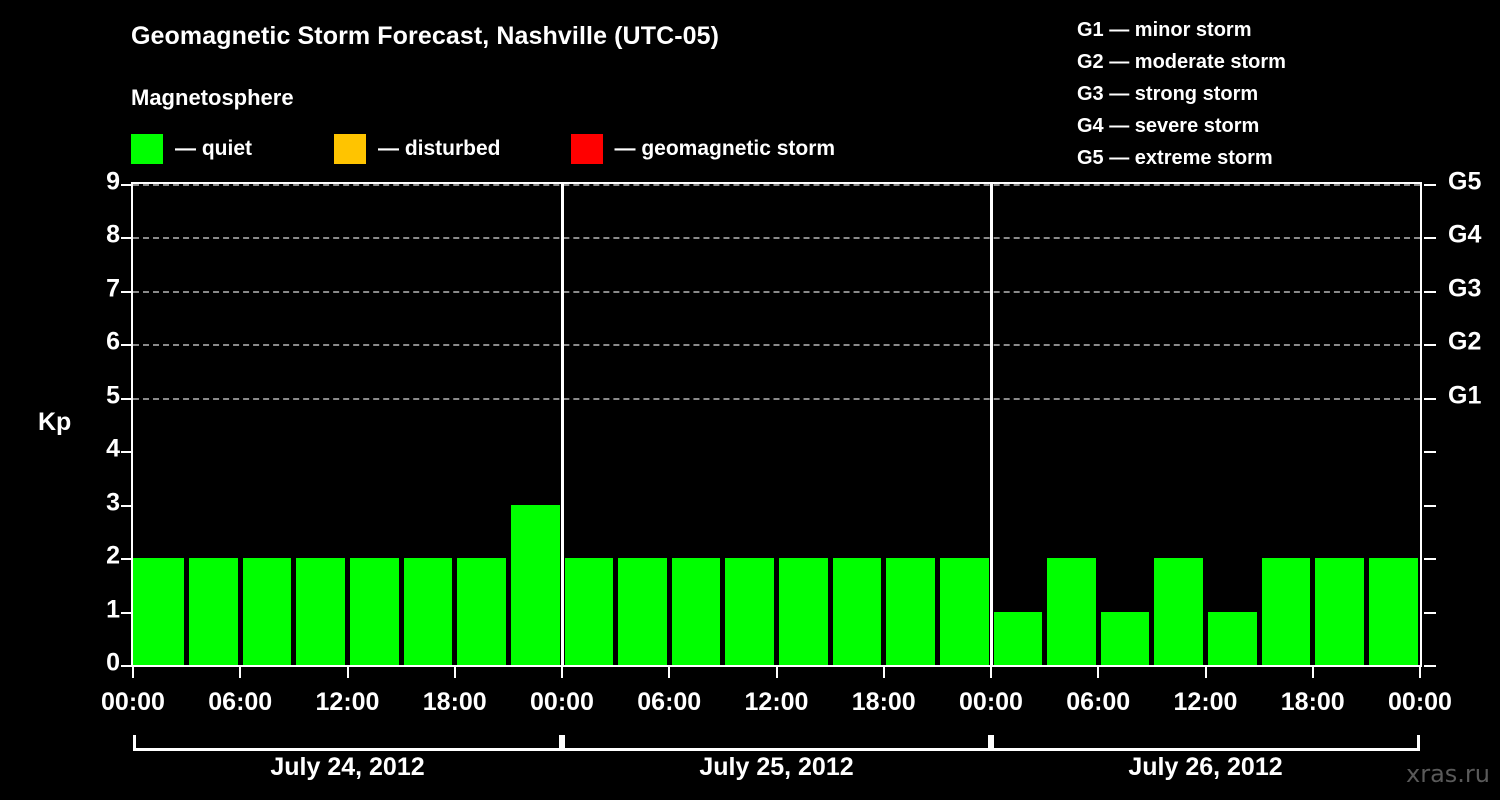  Describe the element at coordinates (240, 702) in the screenshot. I see `x-tick-label-1: 06:00` at that location.